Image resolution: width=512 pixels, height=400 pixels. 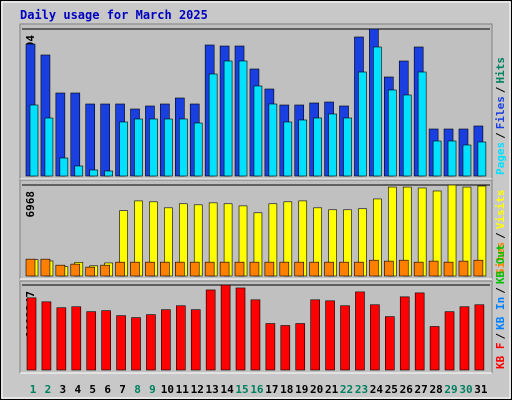 What do you see at coordinates (500, 70) in the screenshot?
I see `legend-entry: Hits` at bounding box center [500, 70].